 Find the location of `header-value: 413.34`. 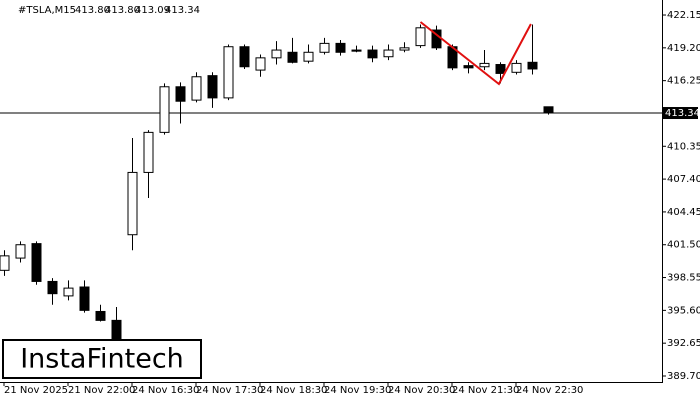

header-value: 413.34 is located at coordinates (182, 10).